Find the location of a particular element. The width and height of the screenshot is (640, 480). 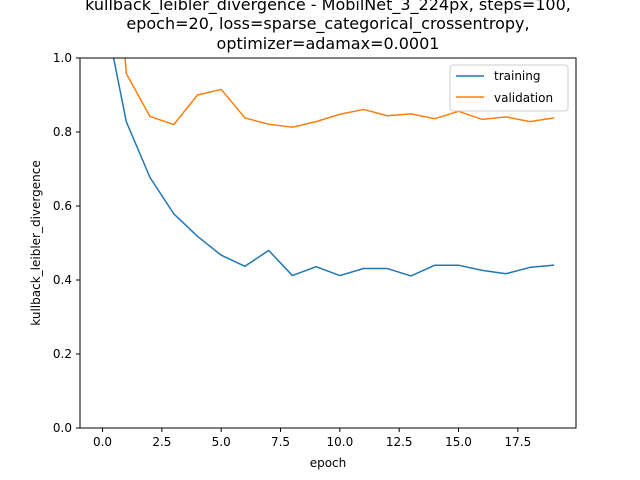

x-tick-label: 15.0 is located at coordinates (458, 442).